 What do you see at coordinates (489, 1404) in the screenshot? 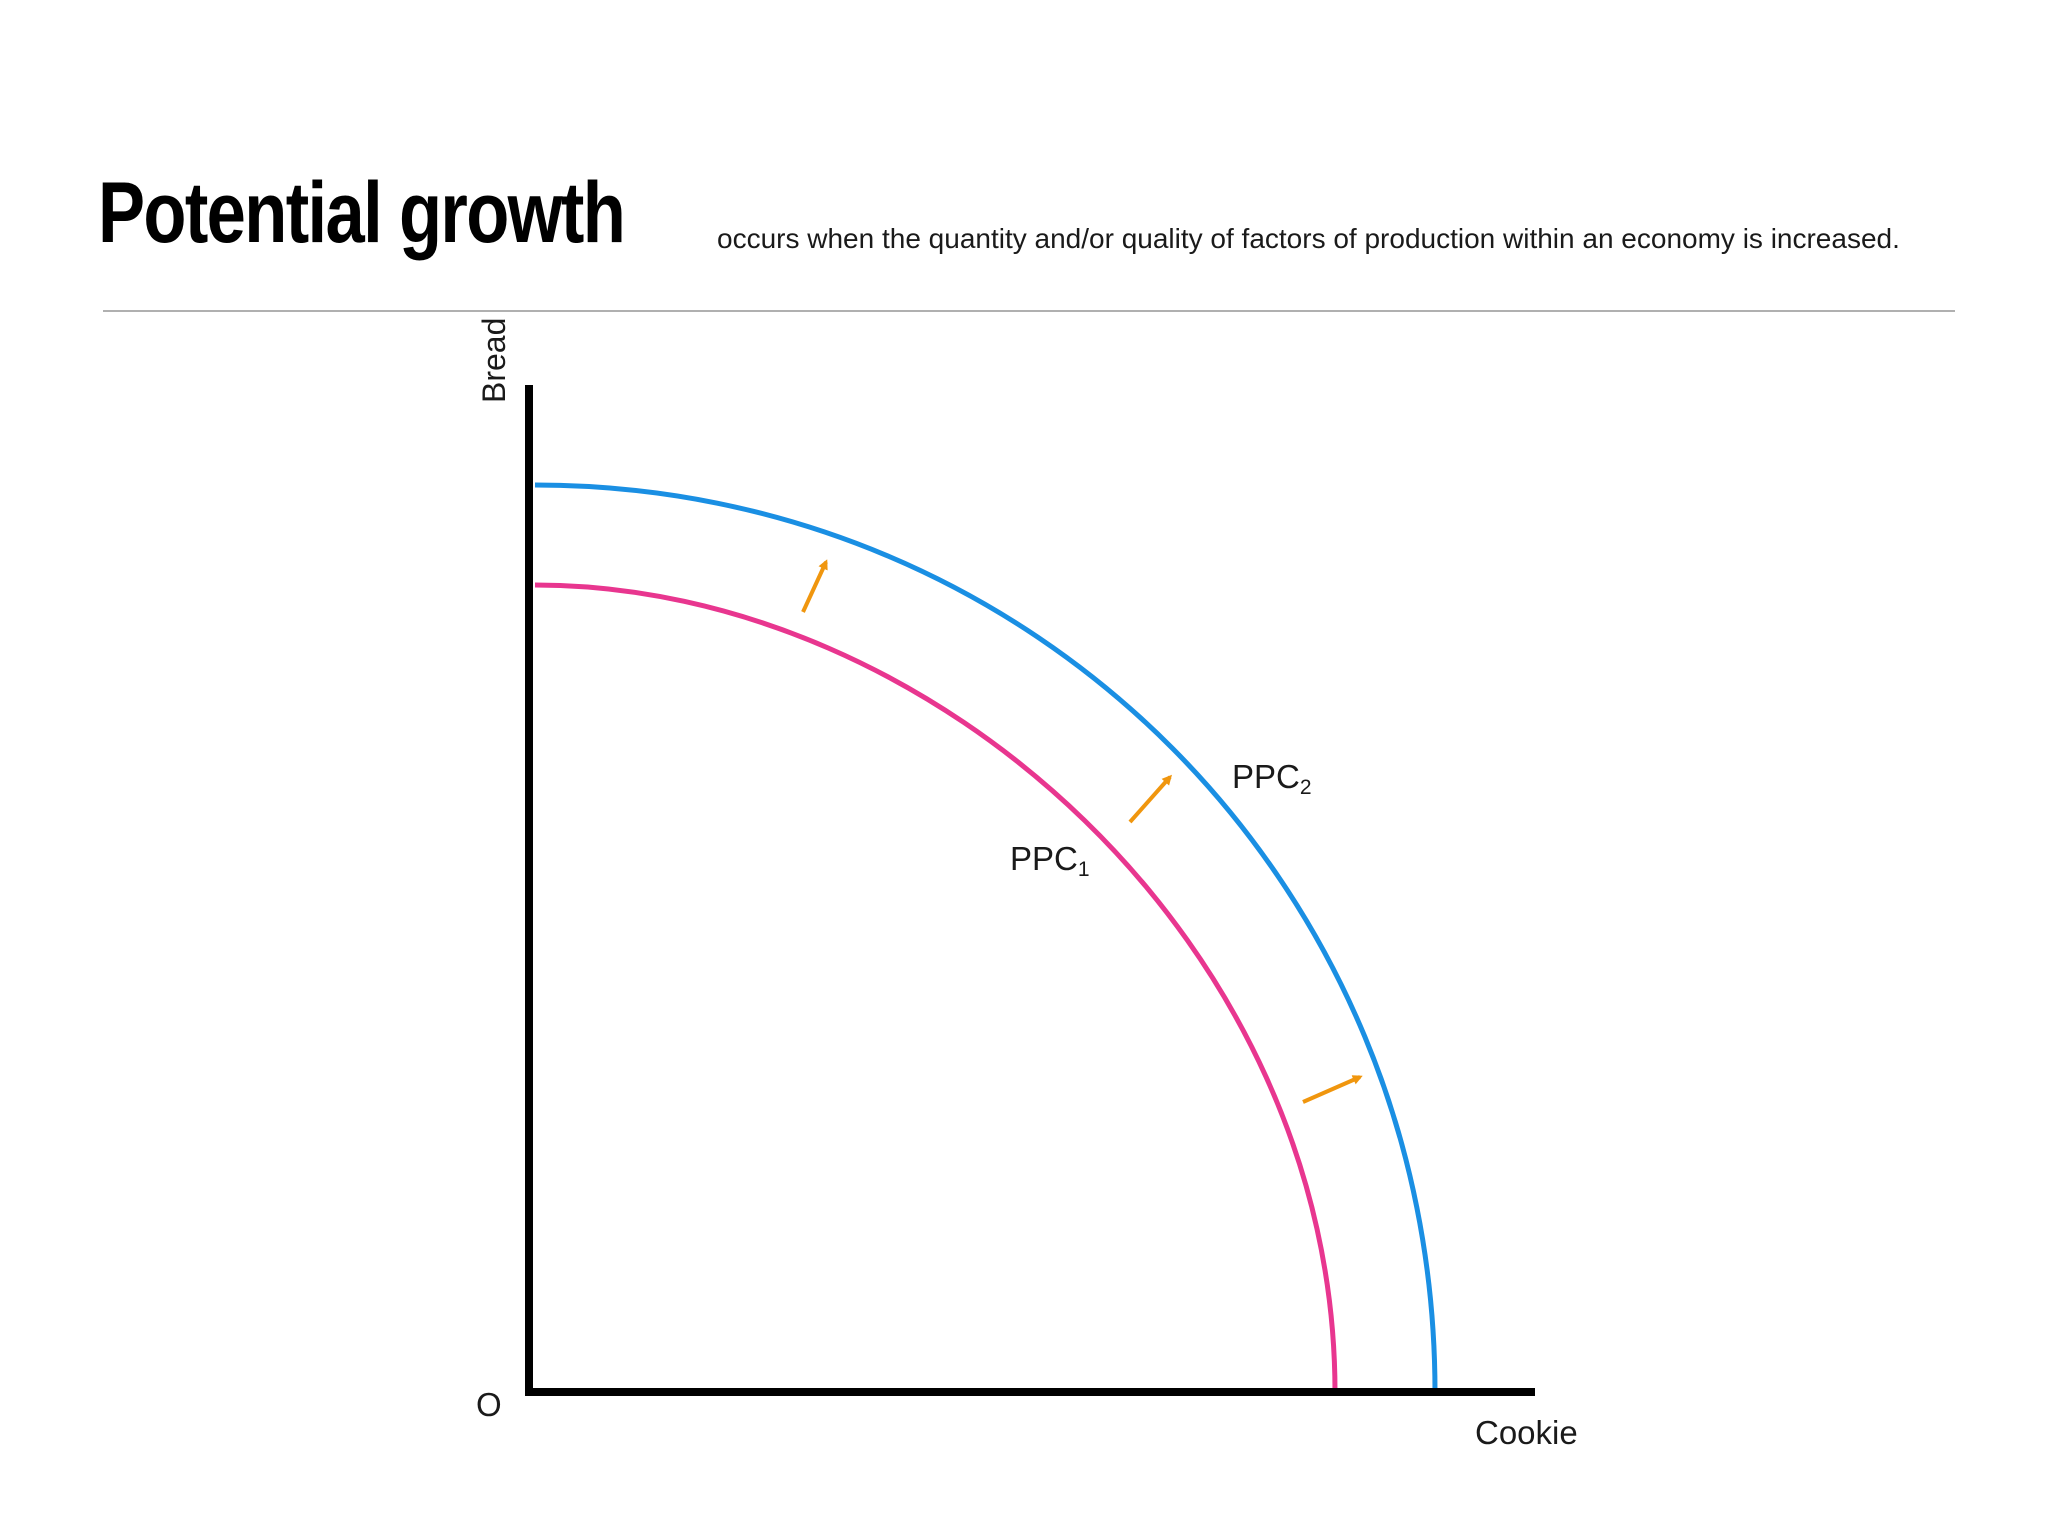
I see `origin-label: O` at bounding box center [489, 1404].